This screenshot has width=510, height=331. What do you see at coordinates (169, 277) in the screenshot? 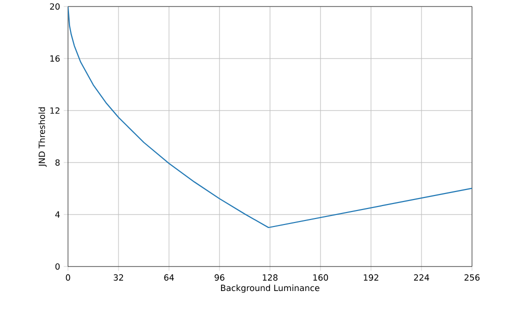
I see `x-tick-label: 64` at bounding box center [169, 277].